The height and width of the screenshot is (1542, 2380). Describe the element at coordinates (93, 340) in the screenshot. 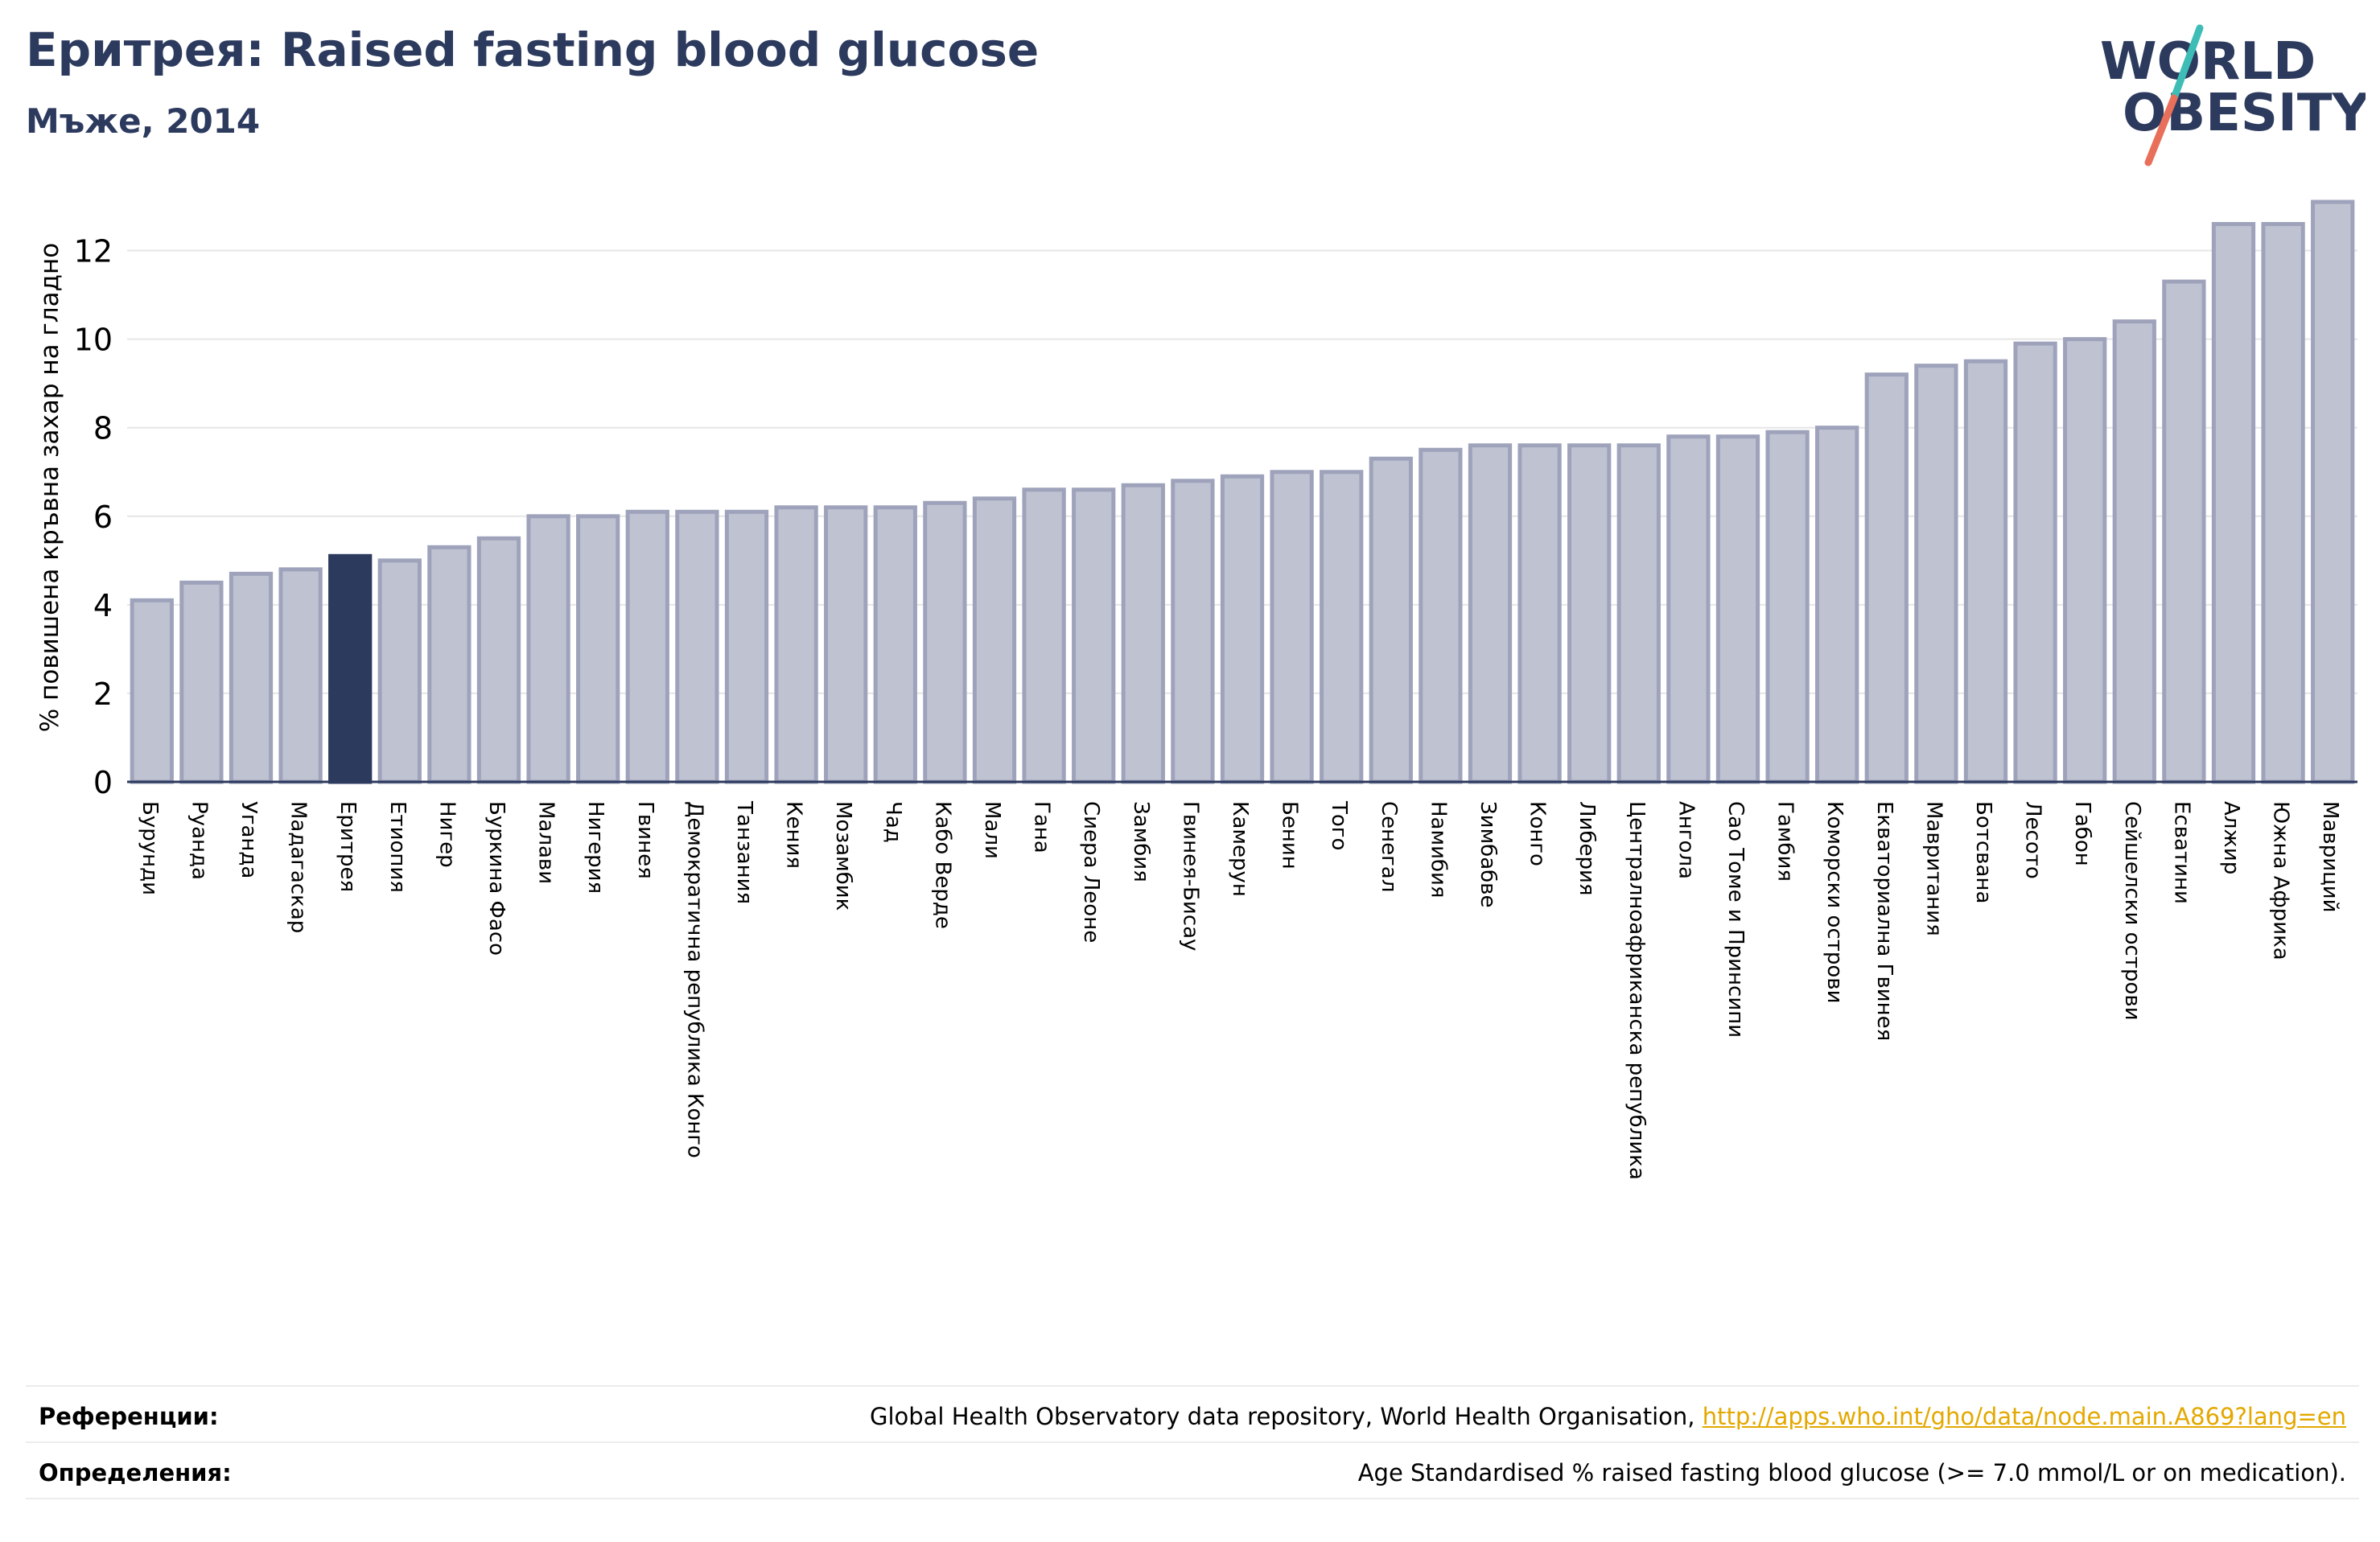

I see `y-tick-label: 10` at that location.